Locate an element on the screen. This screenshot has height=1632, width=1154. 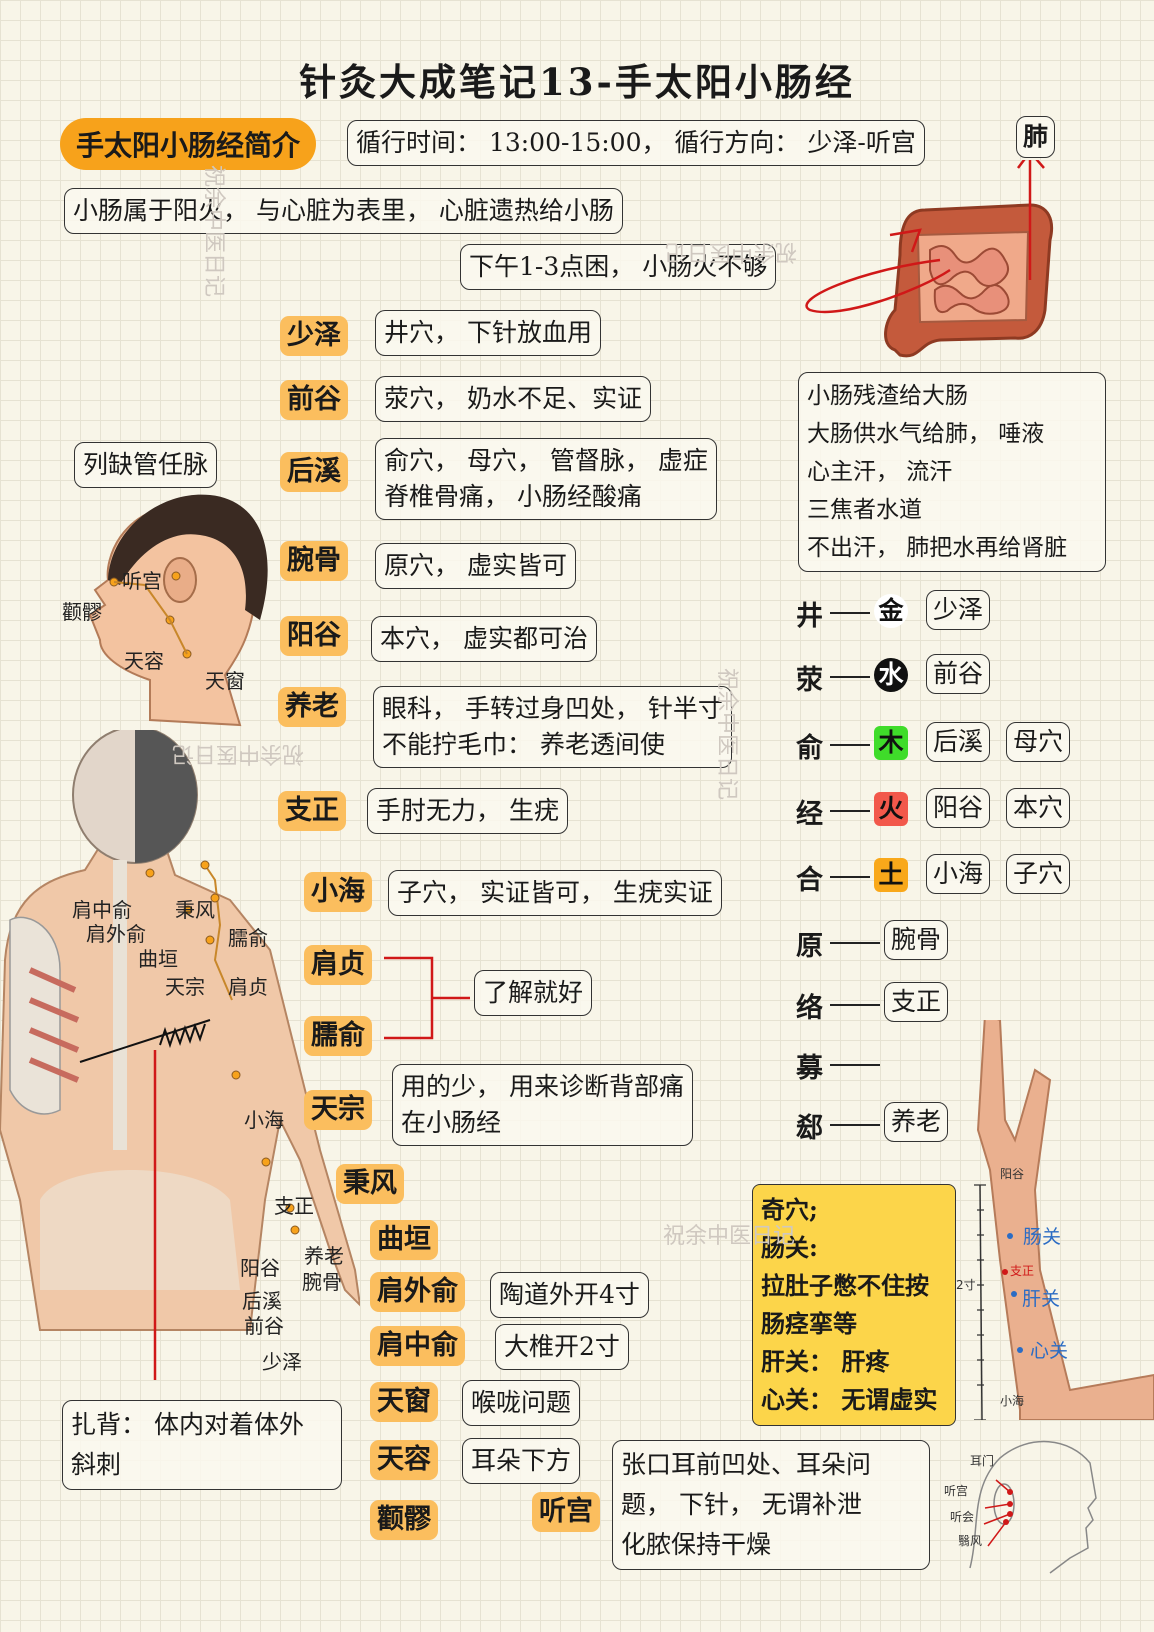
shu-type: 荥 is located at coordinates (809, 680).